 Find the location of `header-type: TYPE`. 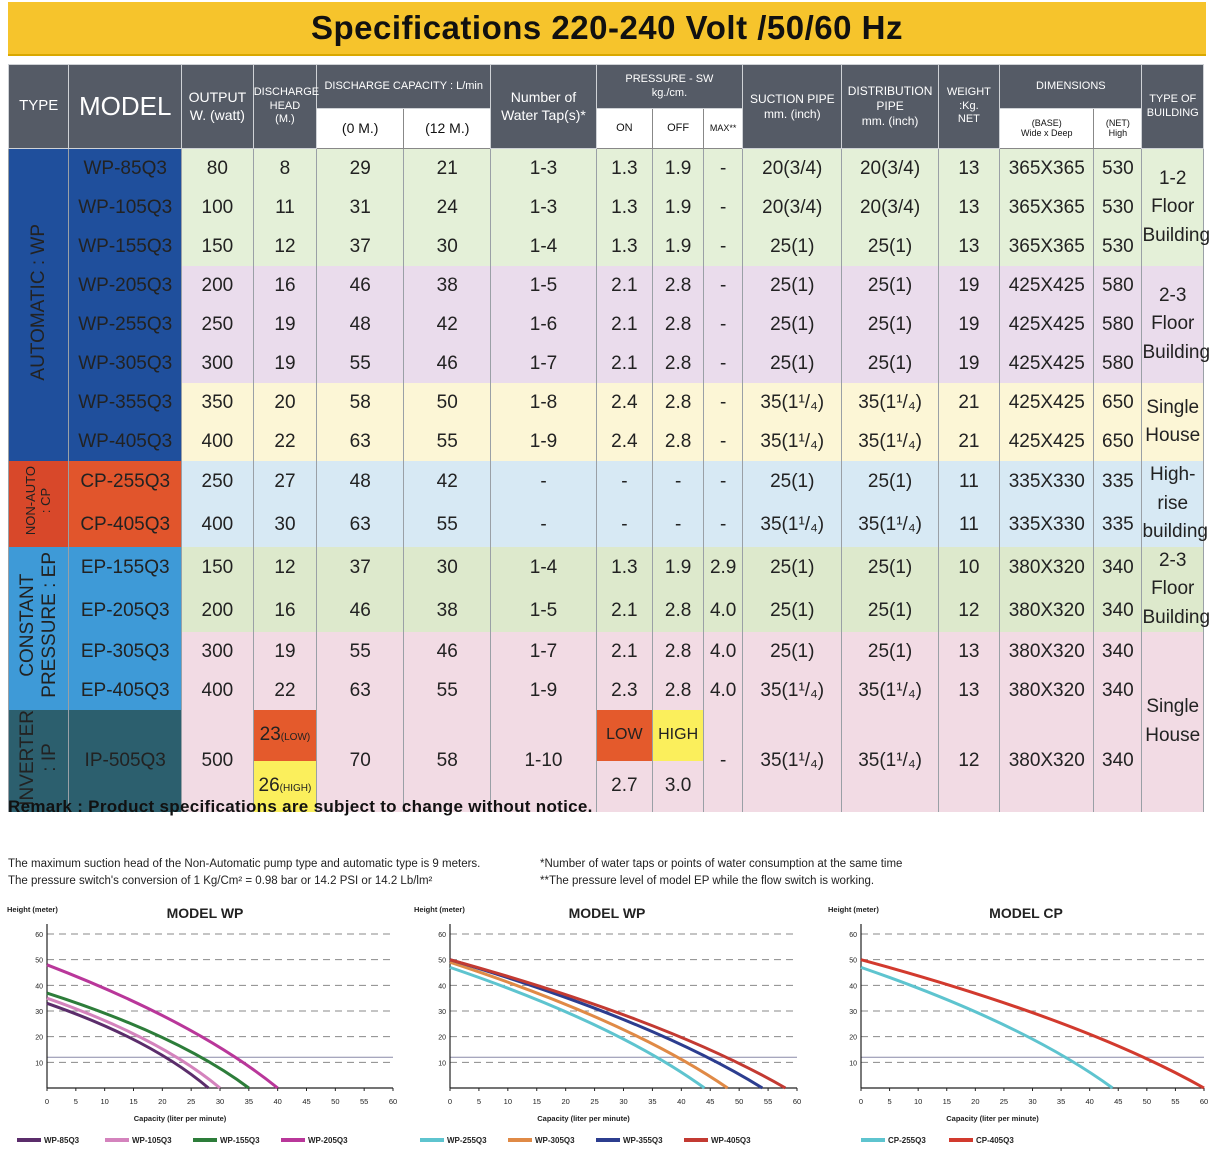

header-type: TYPE is located at coordinates (38, 106).